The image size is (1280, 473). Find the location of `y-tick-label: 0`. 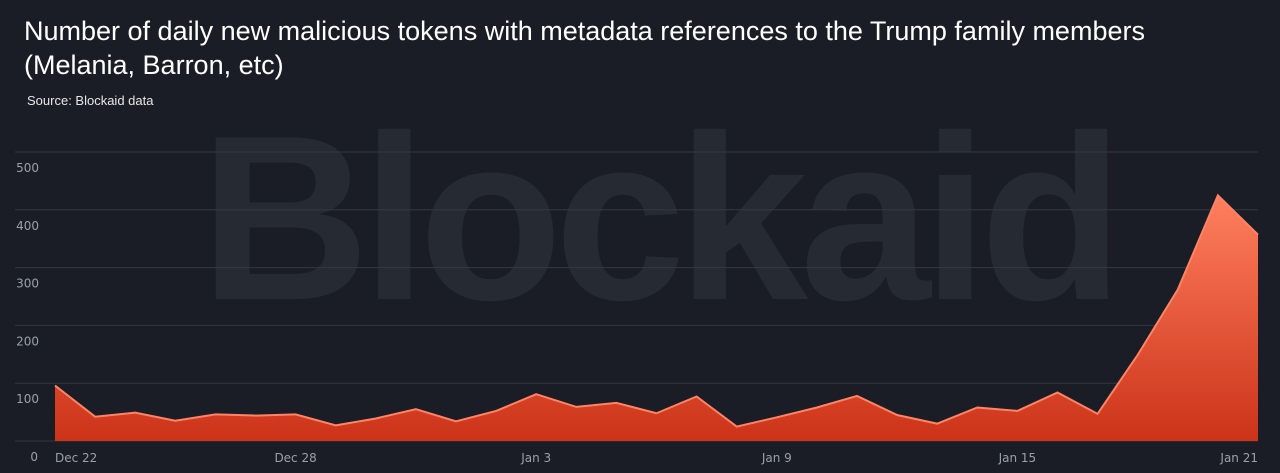

y-tick-label: 0 is located at coordinates (34, 457).